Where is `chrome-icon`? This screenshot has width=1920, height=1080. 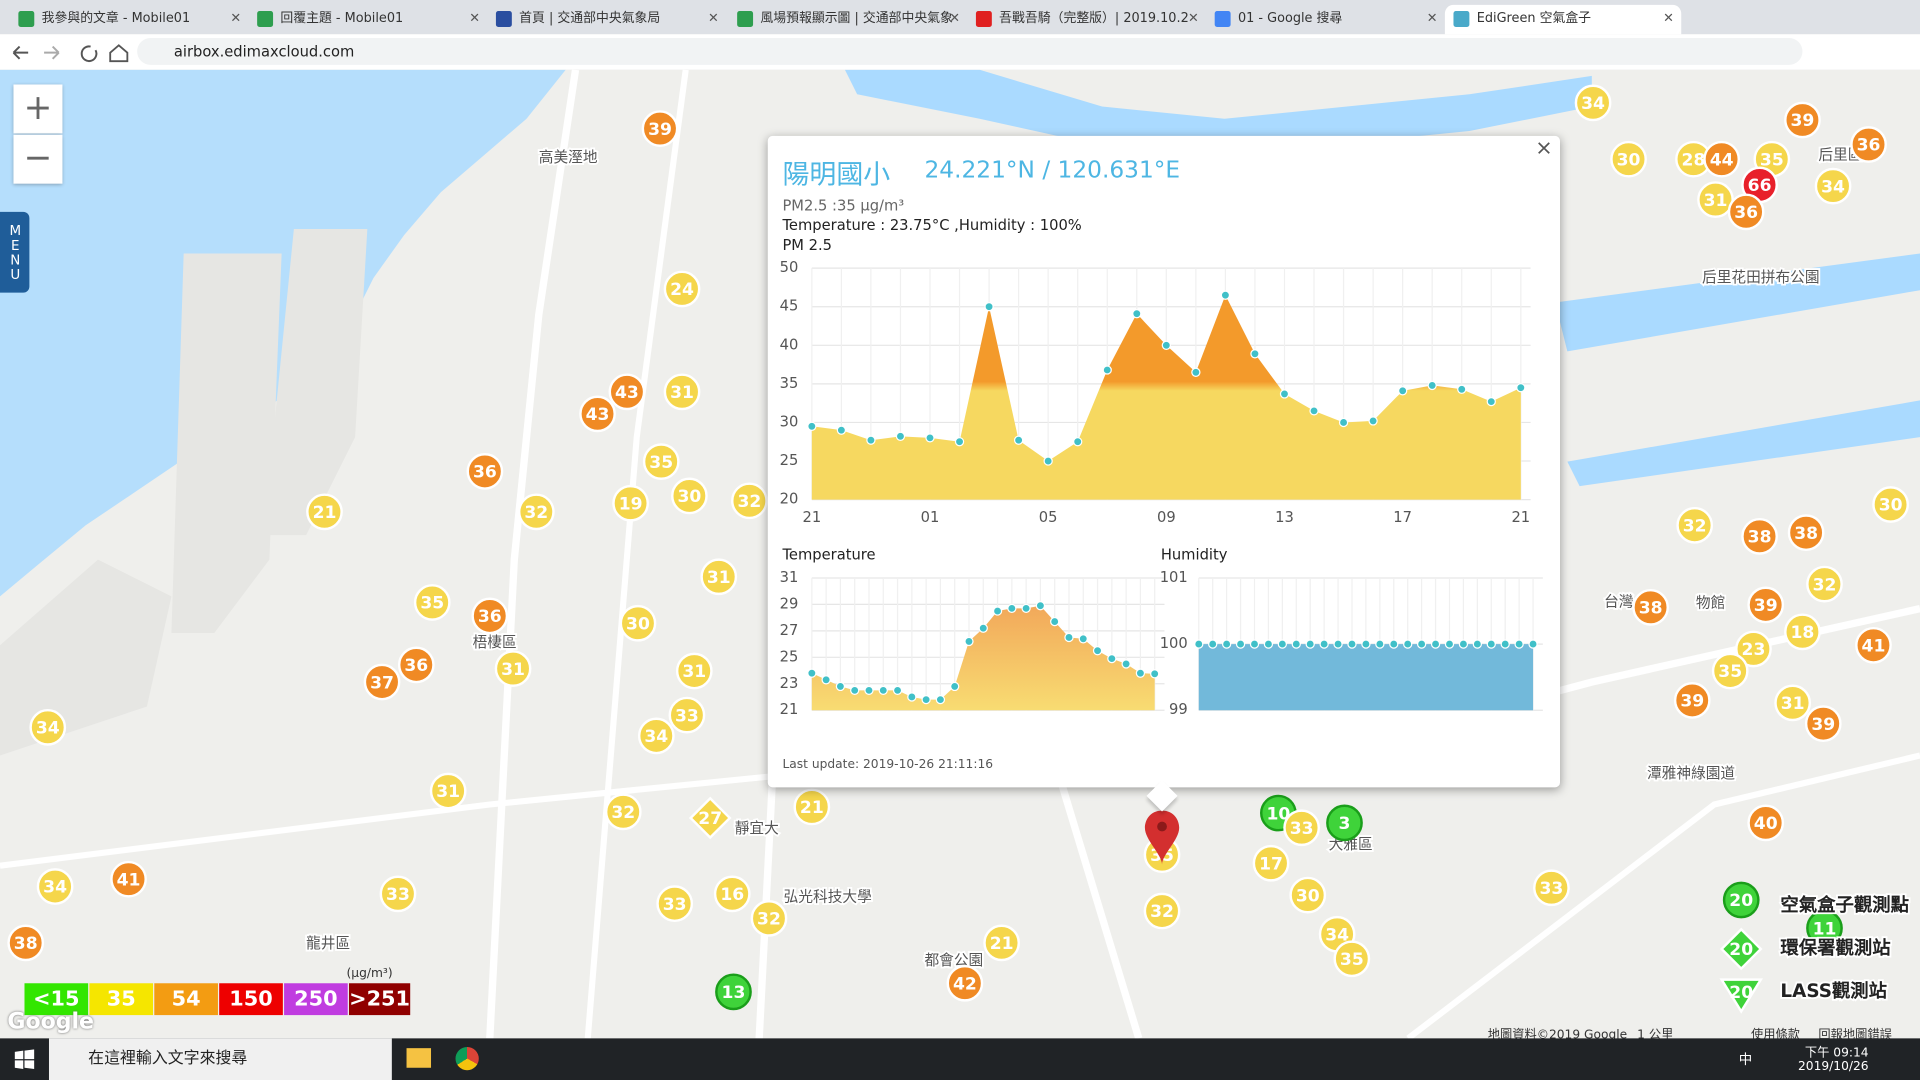
chrome-icon is located at coordinates (467, 1058).